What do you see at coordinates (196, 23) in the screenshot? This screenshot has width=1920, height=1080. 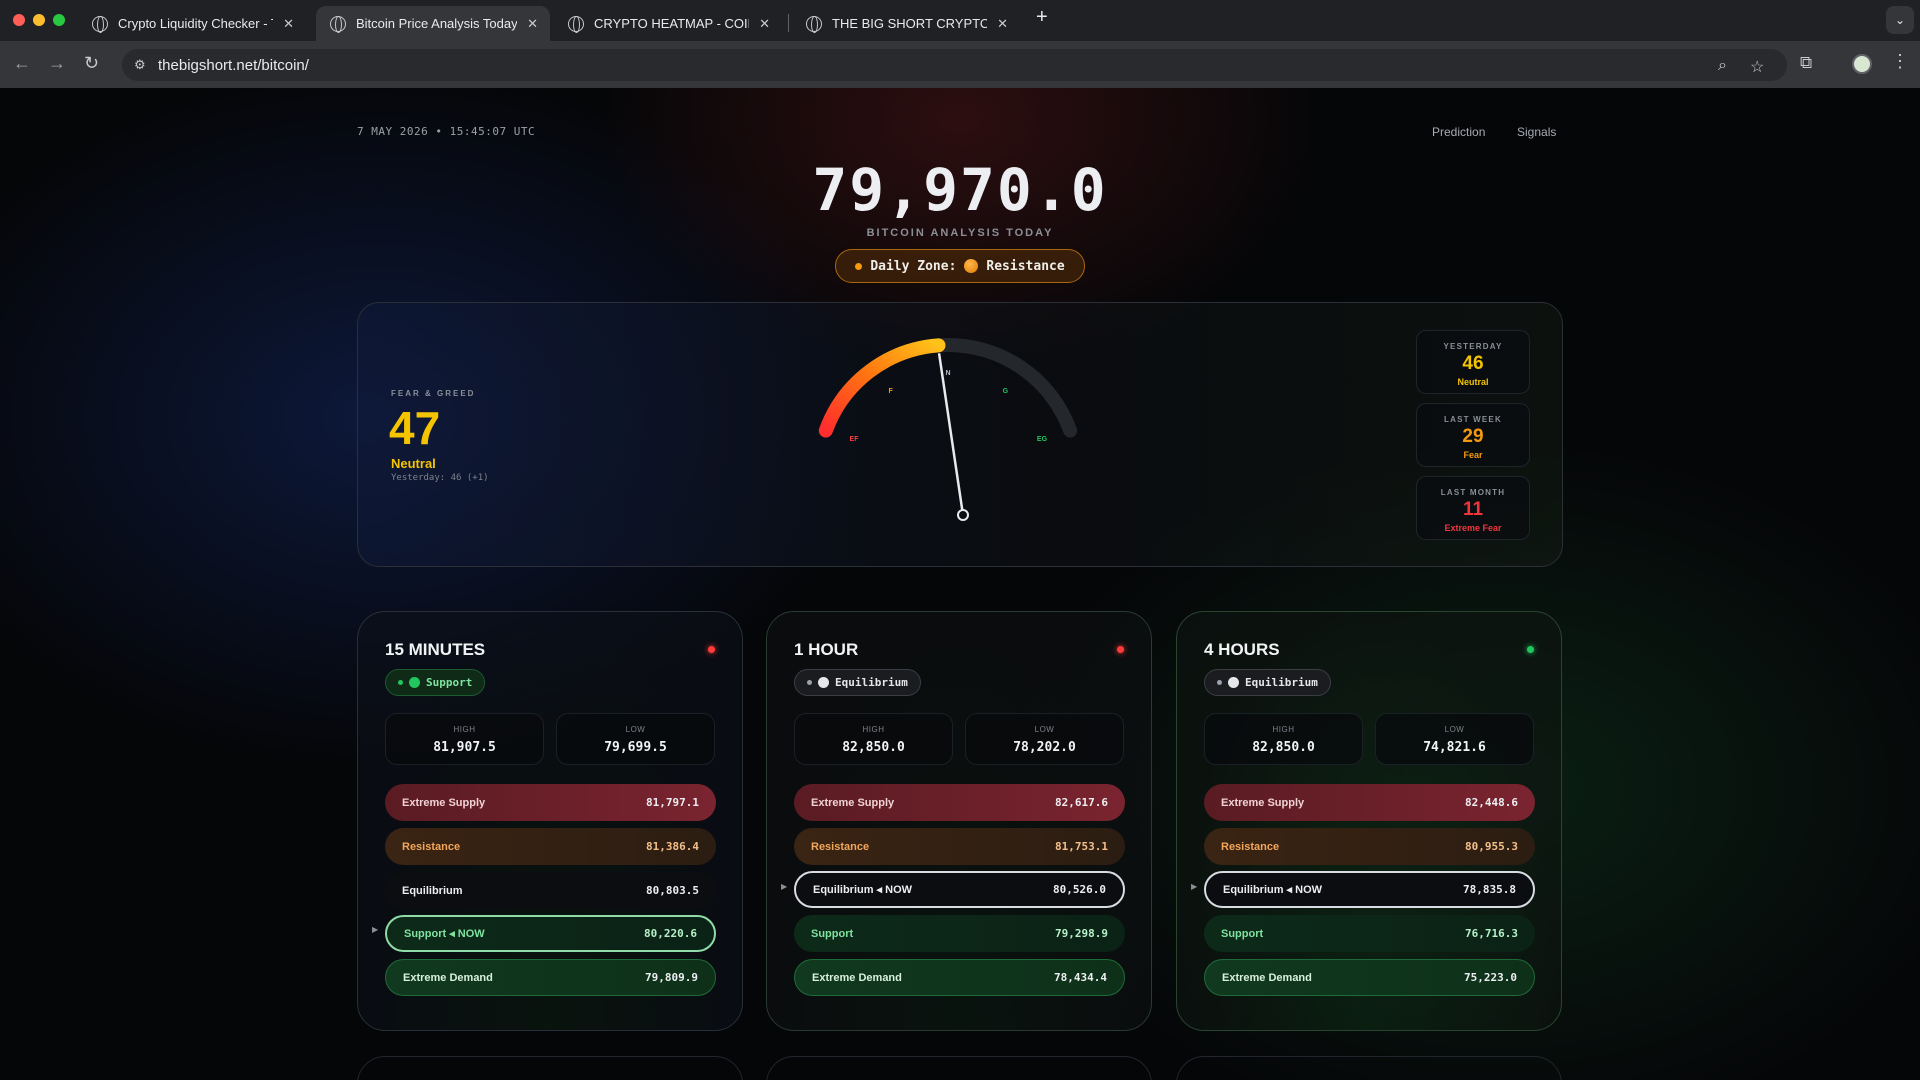 I see `tab-label: Crypto Liquidity Checker - Th` at bounding box center [196, 23].